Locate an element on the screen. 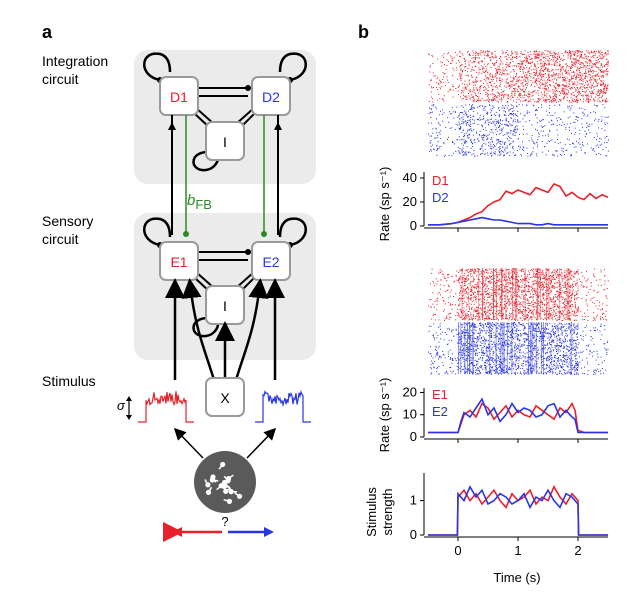 The width and height of the screenshot is (638, 600). rate-ylabel-d: Rate (sp s⁻¹) is located at coordinates (384, 204).